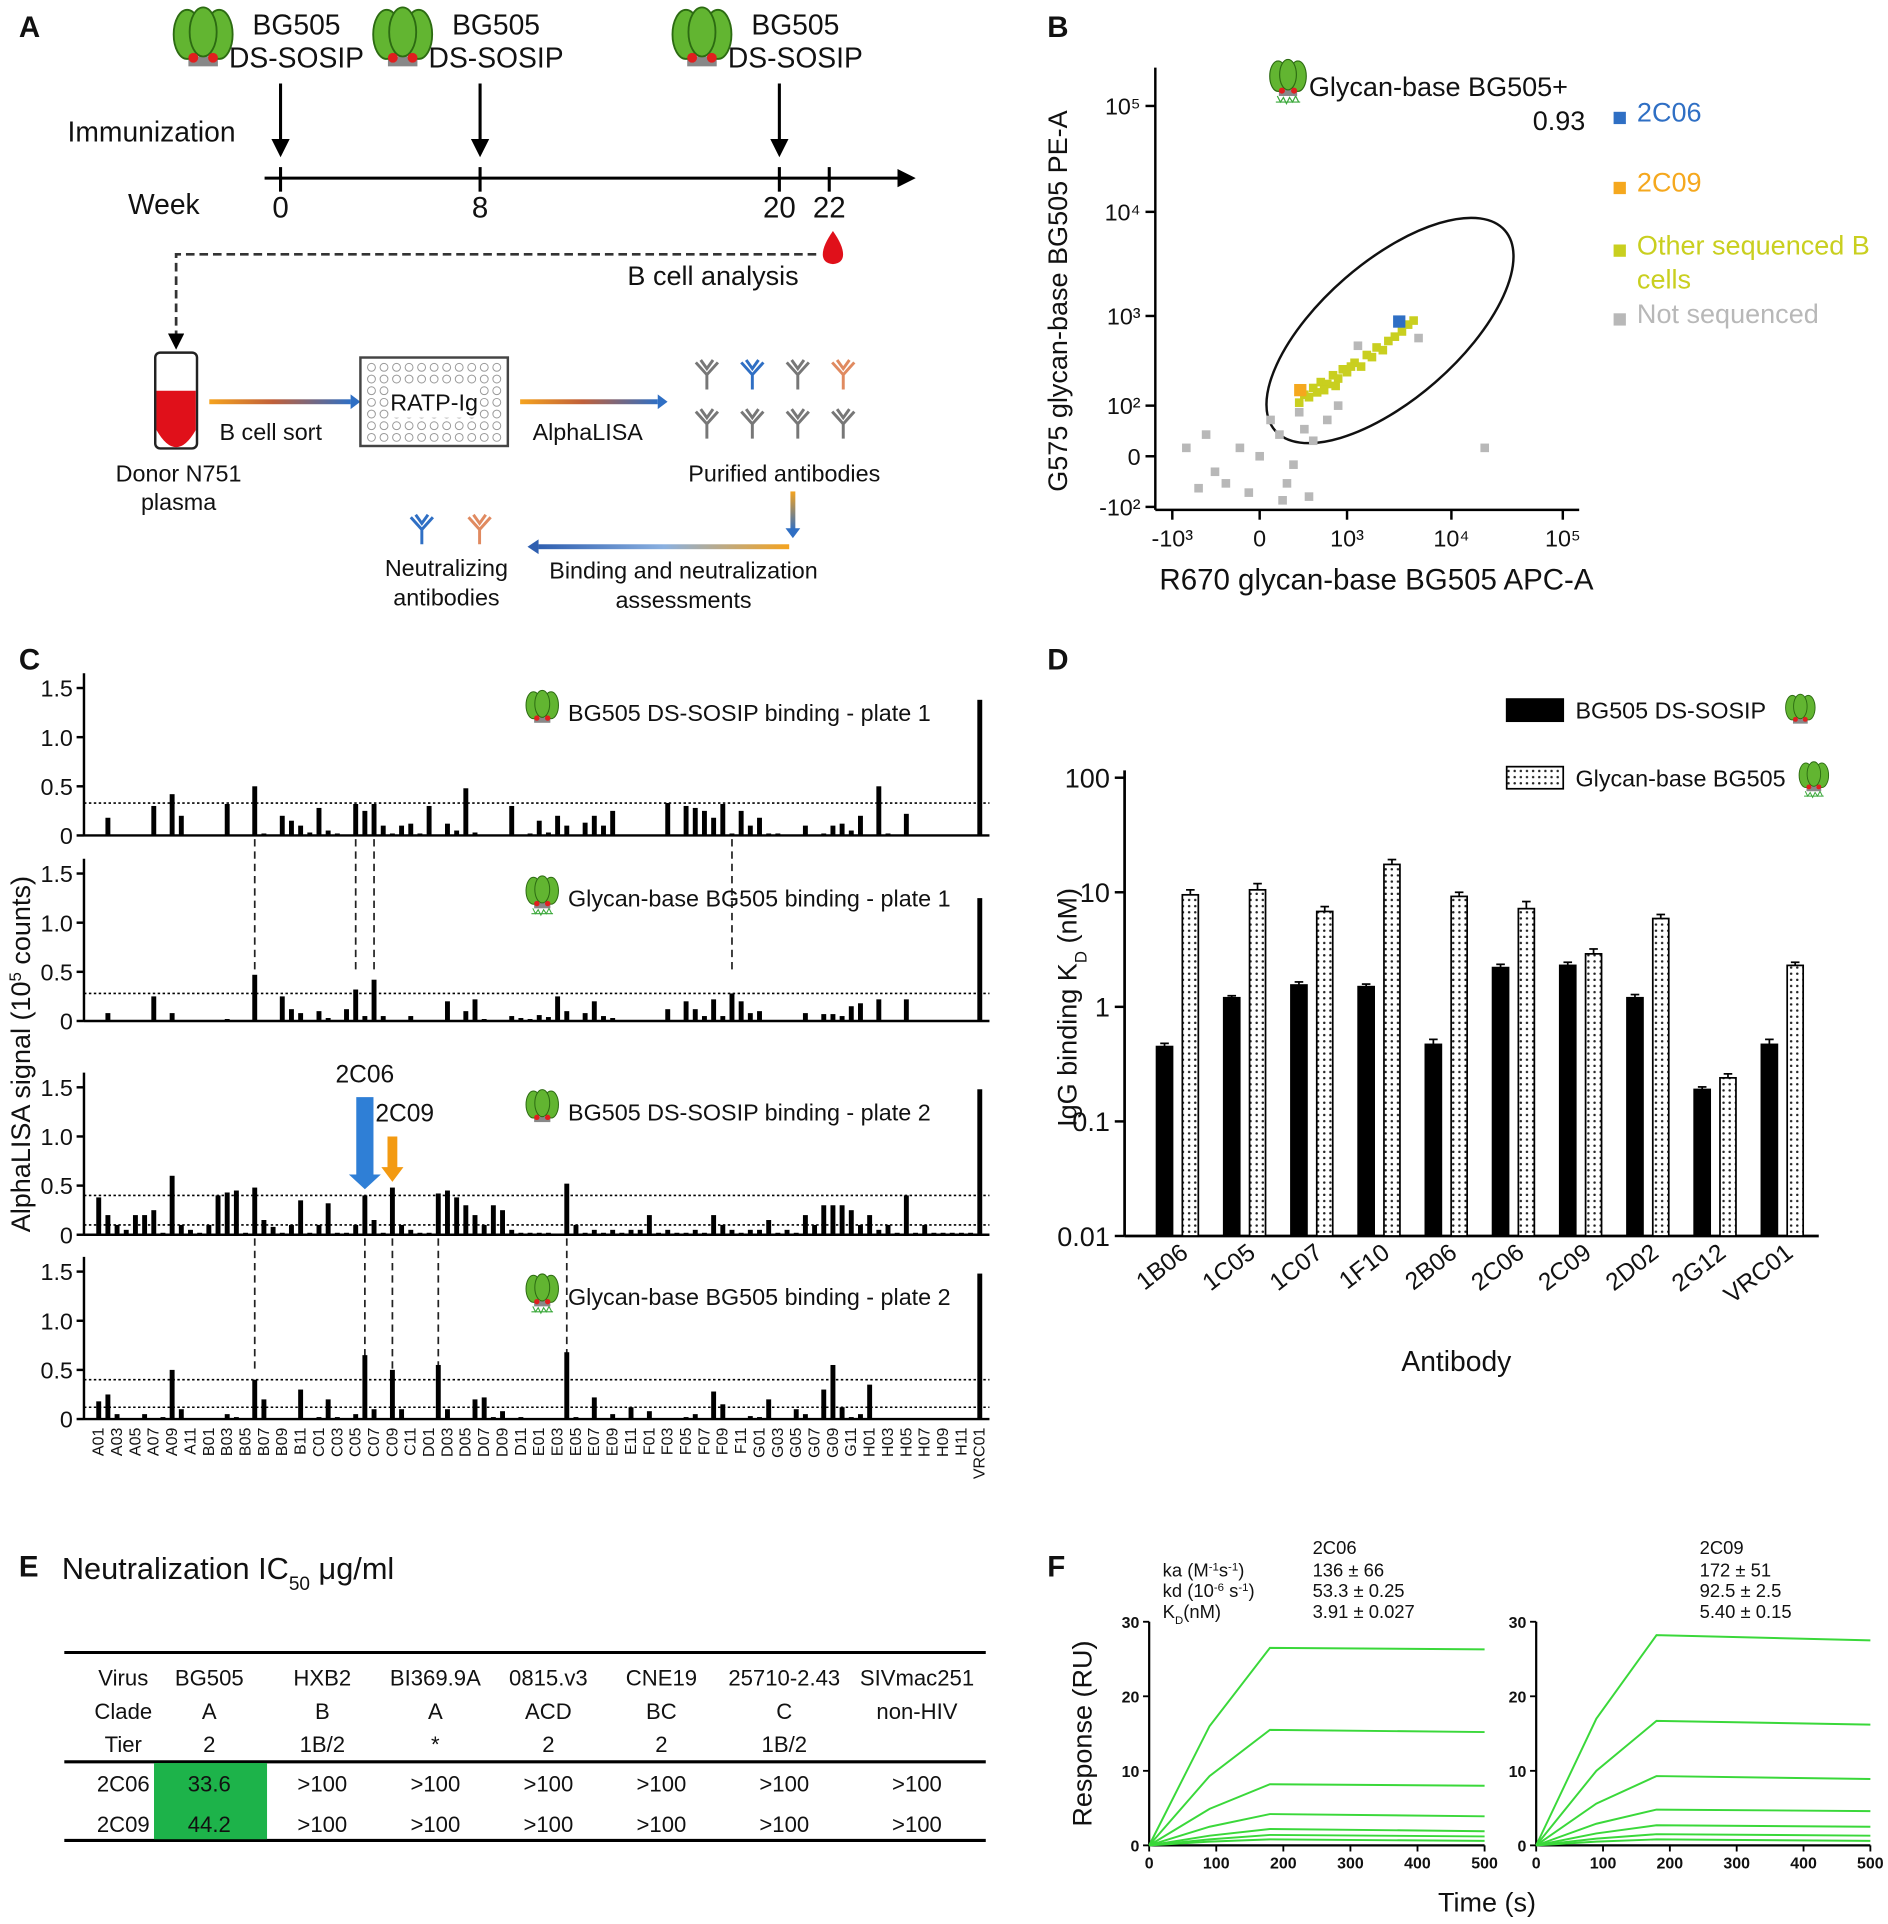 The image size is (1888, 1924). What do you see at coordinates (209, 1442) in the screenshot?
I see `x-tick-label: B01` at bounding box center [209, 1442].